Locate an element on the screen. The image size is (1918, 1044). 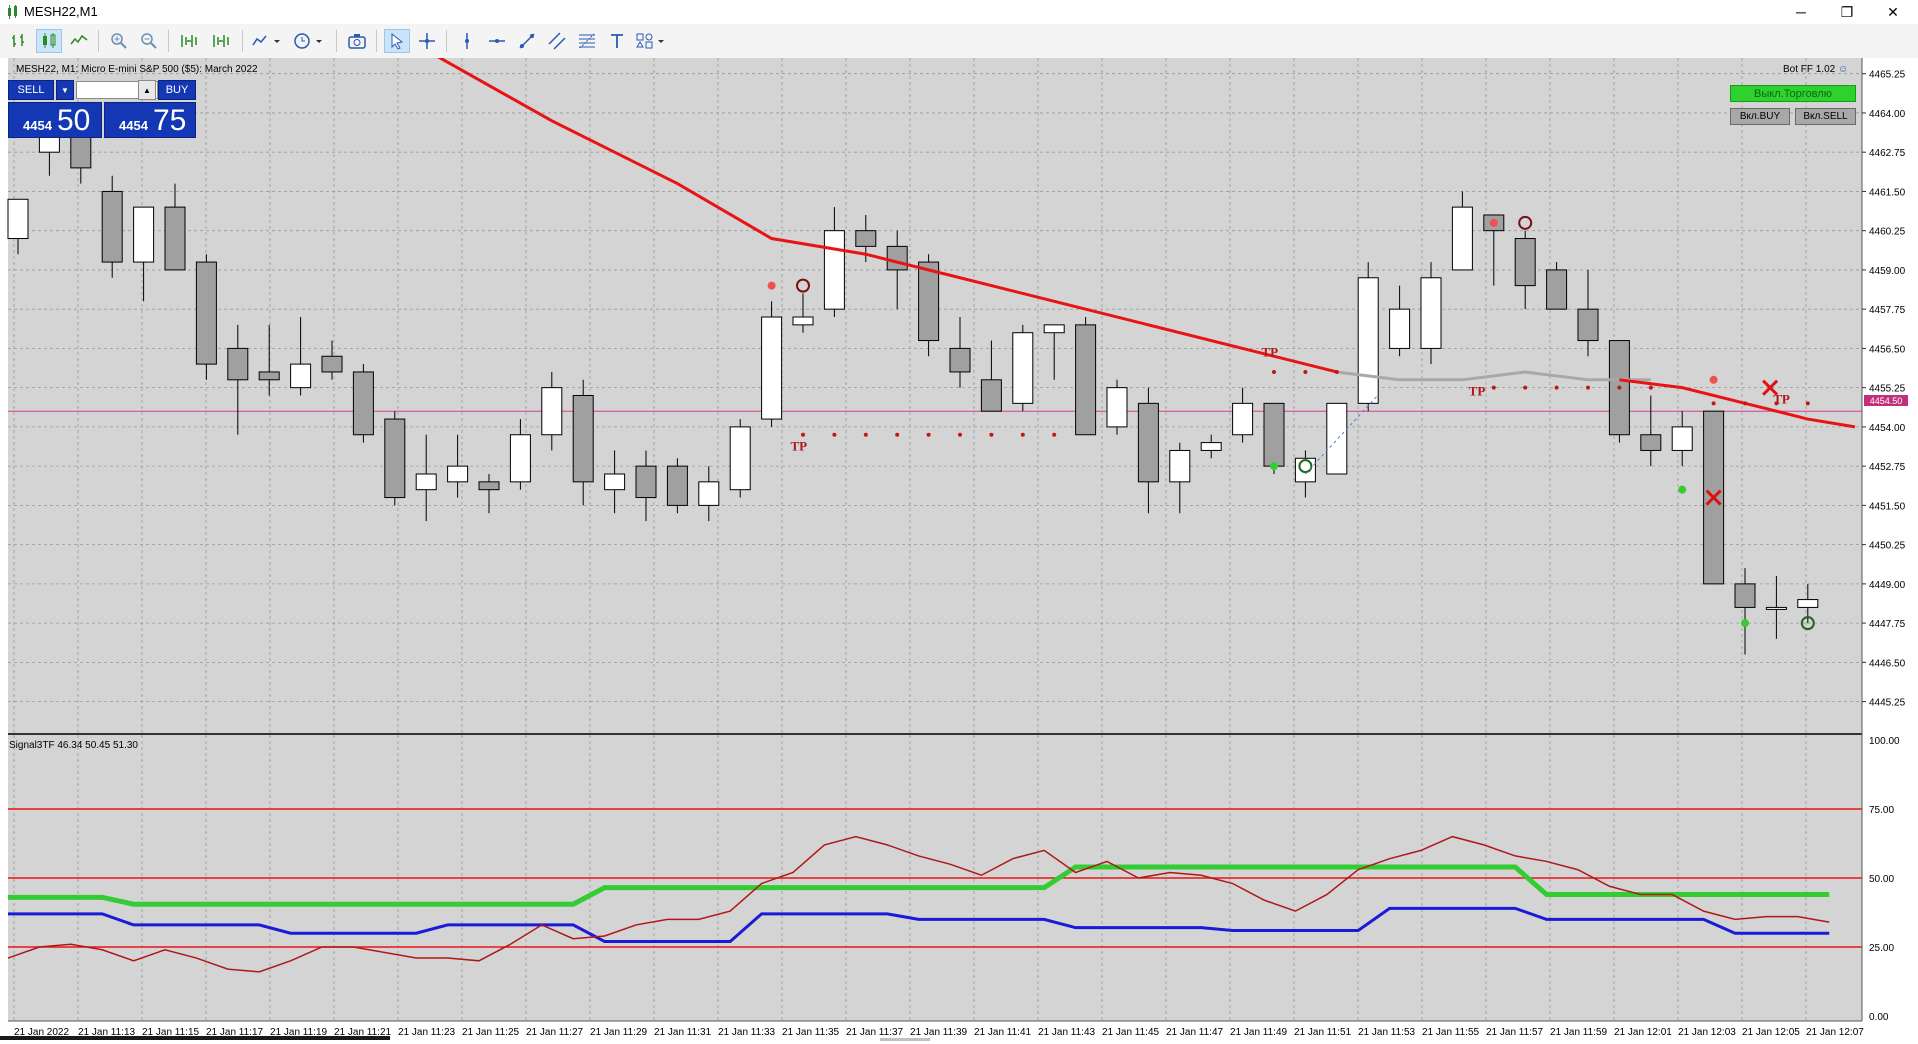
minimize-button: ─ is located at coordinates (1801, 12).